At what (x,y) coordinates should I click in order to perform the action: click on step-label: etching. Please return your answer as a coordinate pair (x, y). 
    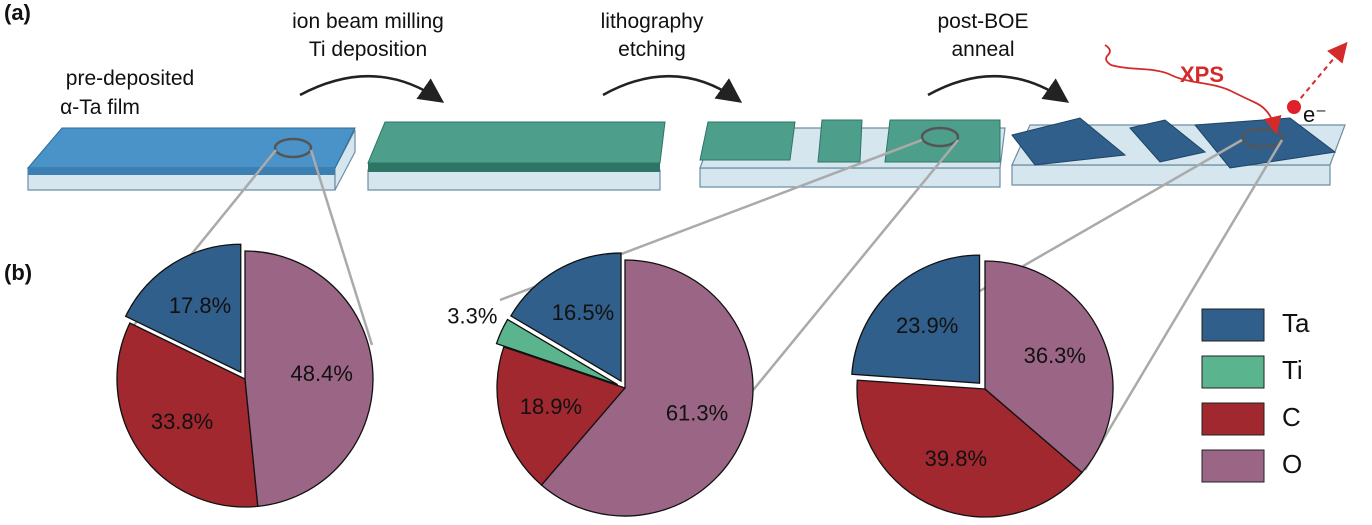
    Looking at the image, I should click on (652, 49).